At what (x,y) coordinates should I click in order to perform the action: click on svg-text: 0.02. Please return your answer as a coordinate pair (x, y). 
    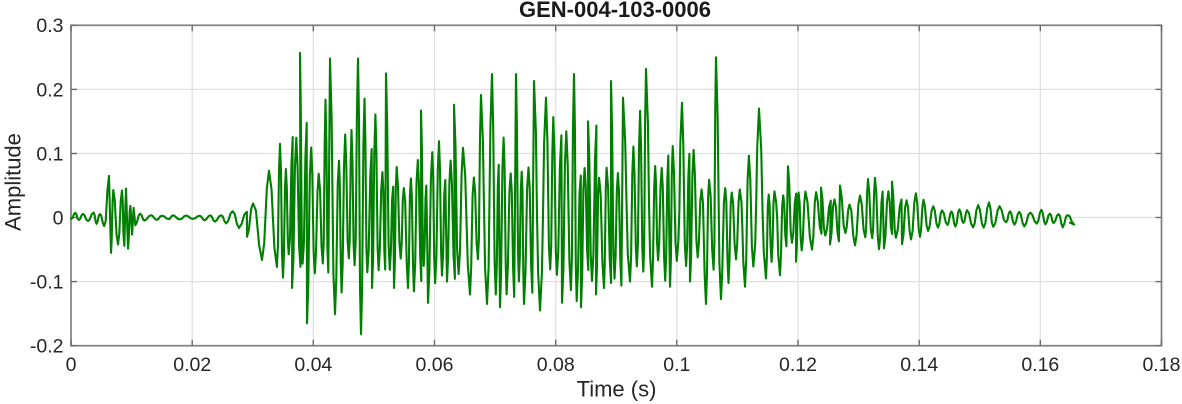
    Looking at the image, I should click on (192, 365).